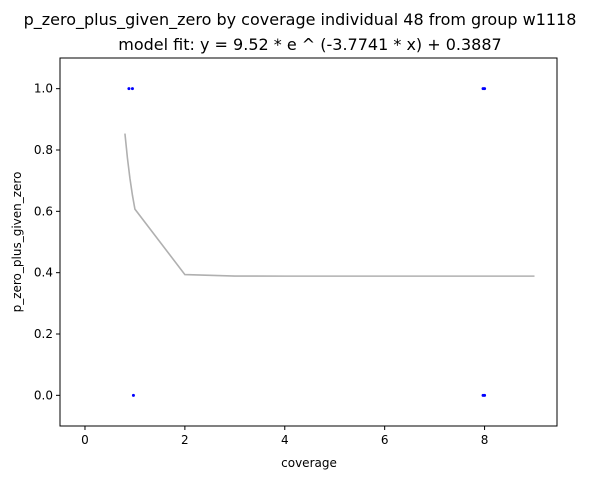 This screenshot has height=480, width=598. Describe the element at coordinates (43, 395) in the screenshot. I see `y-tick-label: 0.0` at that location.